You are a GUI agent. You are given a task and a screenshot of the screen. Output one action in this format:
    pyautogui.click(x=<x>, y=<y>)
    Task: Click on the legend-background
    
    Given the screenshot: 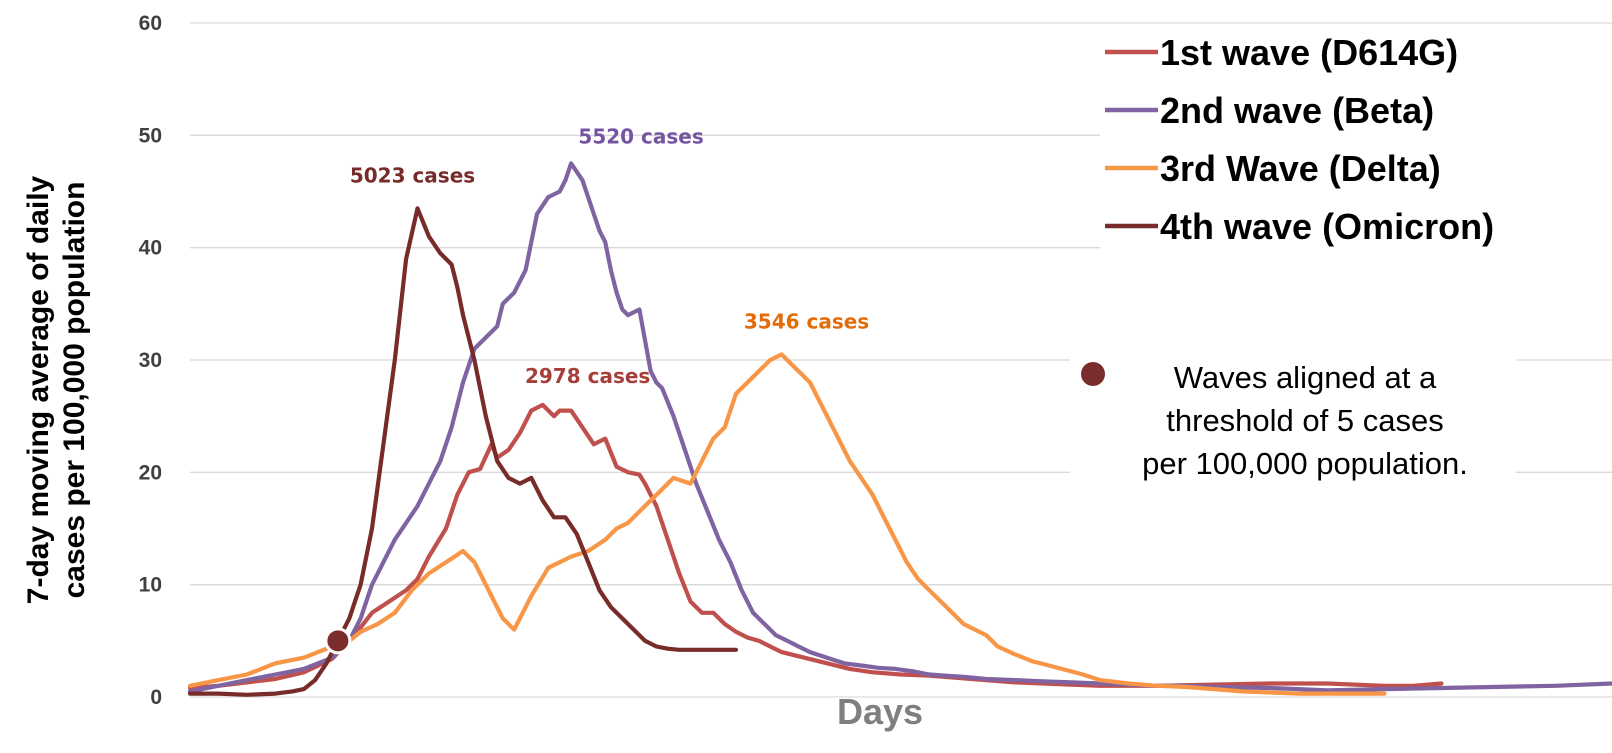 What is the action you would take?
    pyautogui.click(x=1356, y=144)
    